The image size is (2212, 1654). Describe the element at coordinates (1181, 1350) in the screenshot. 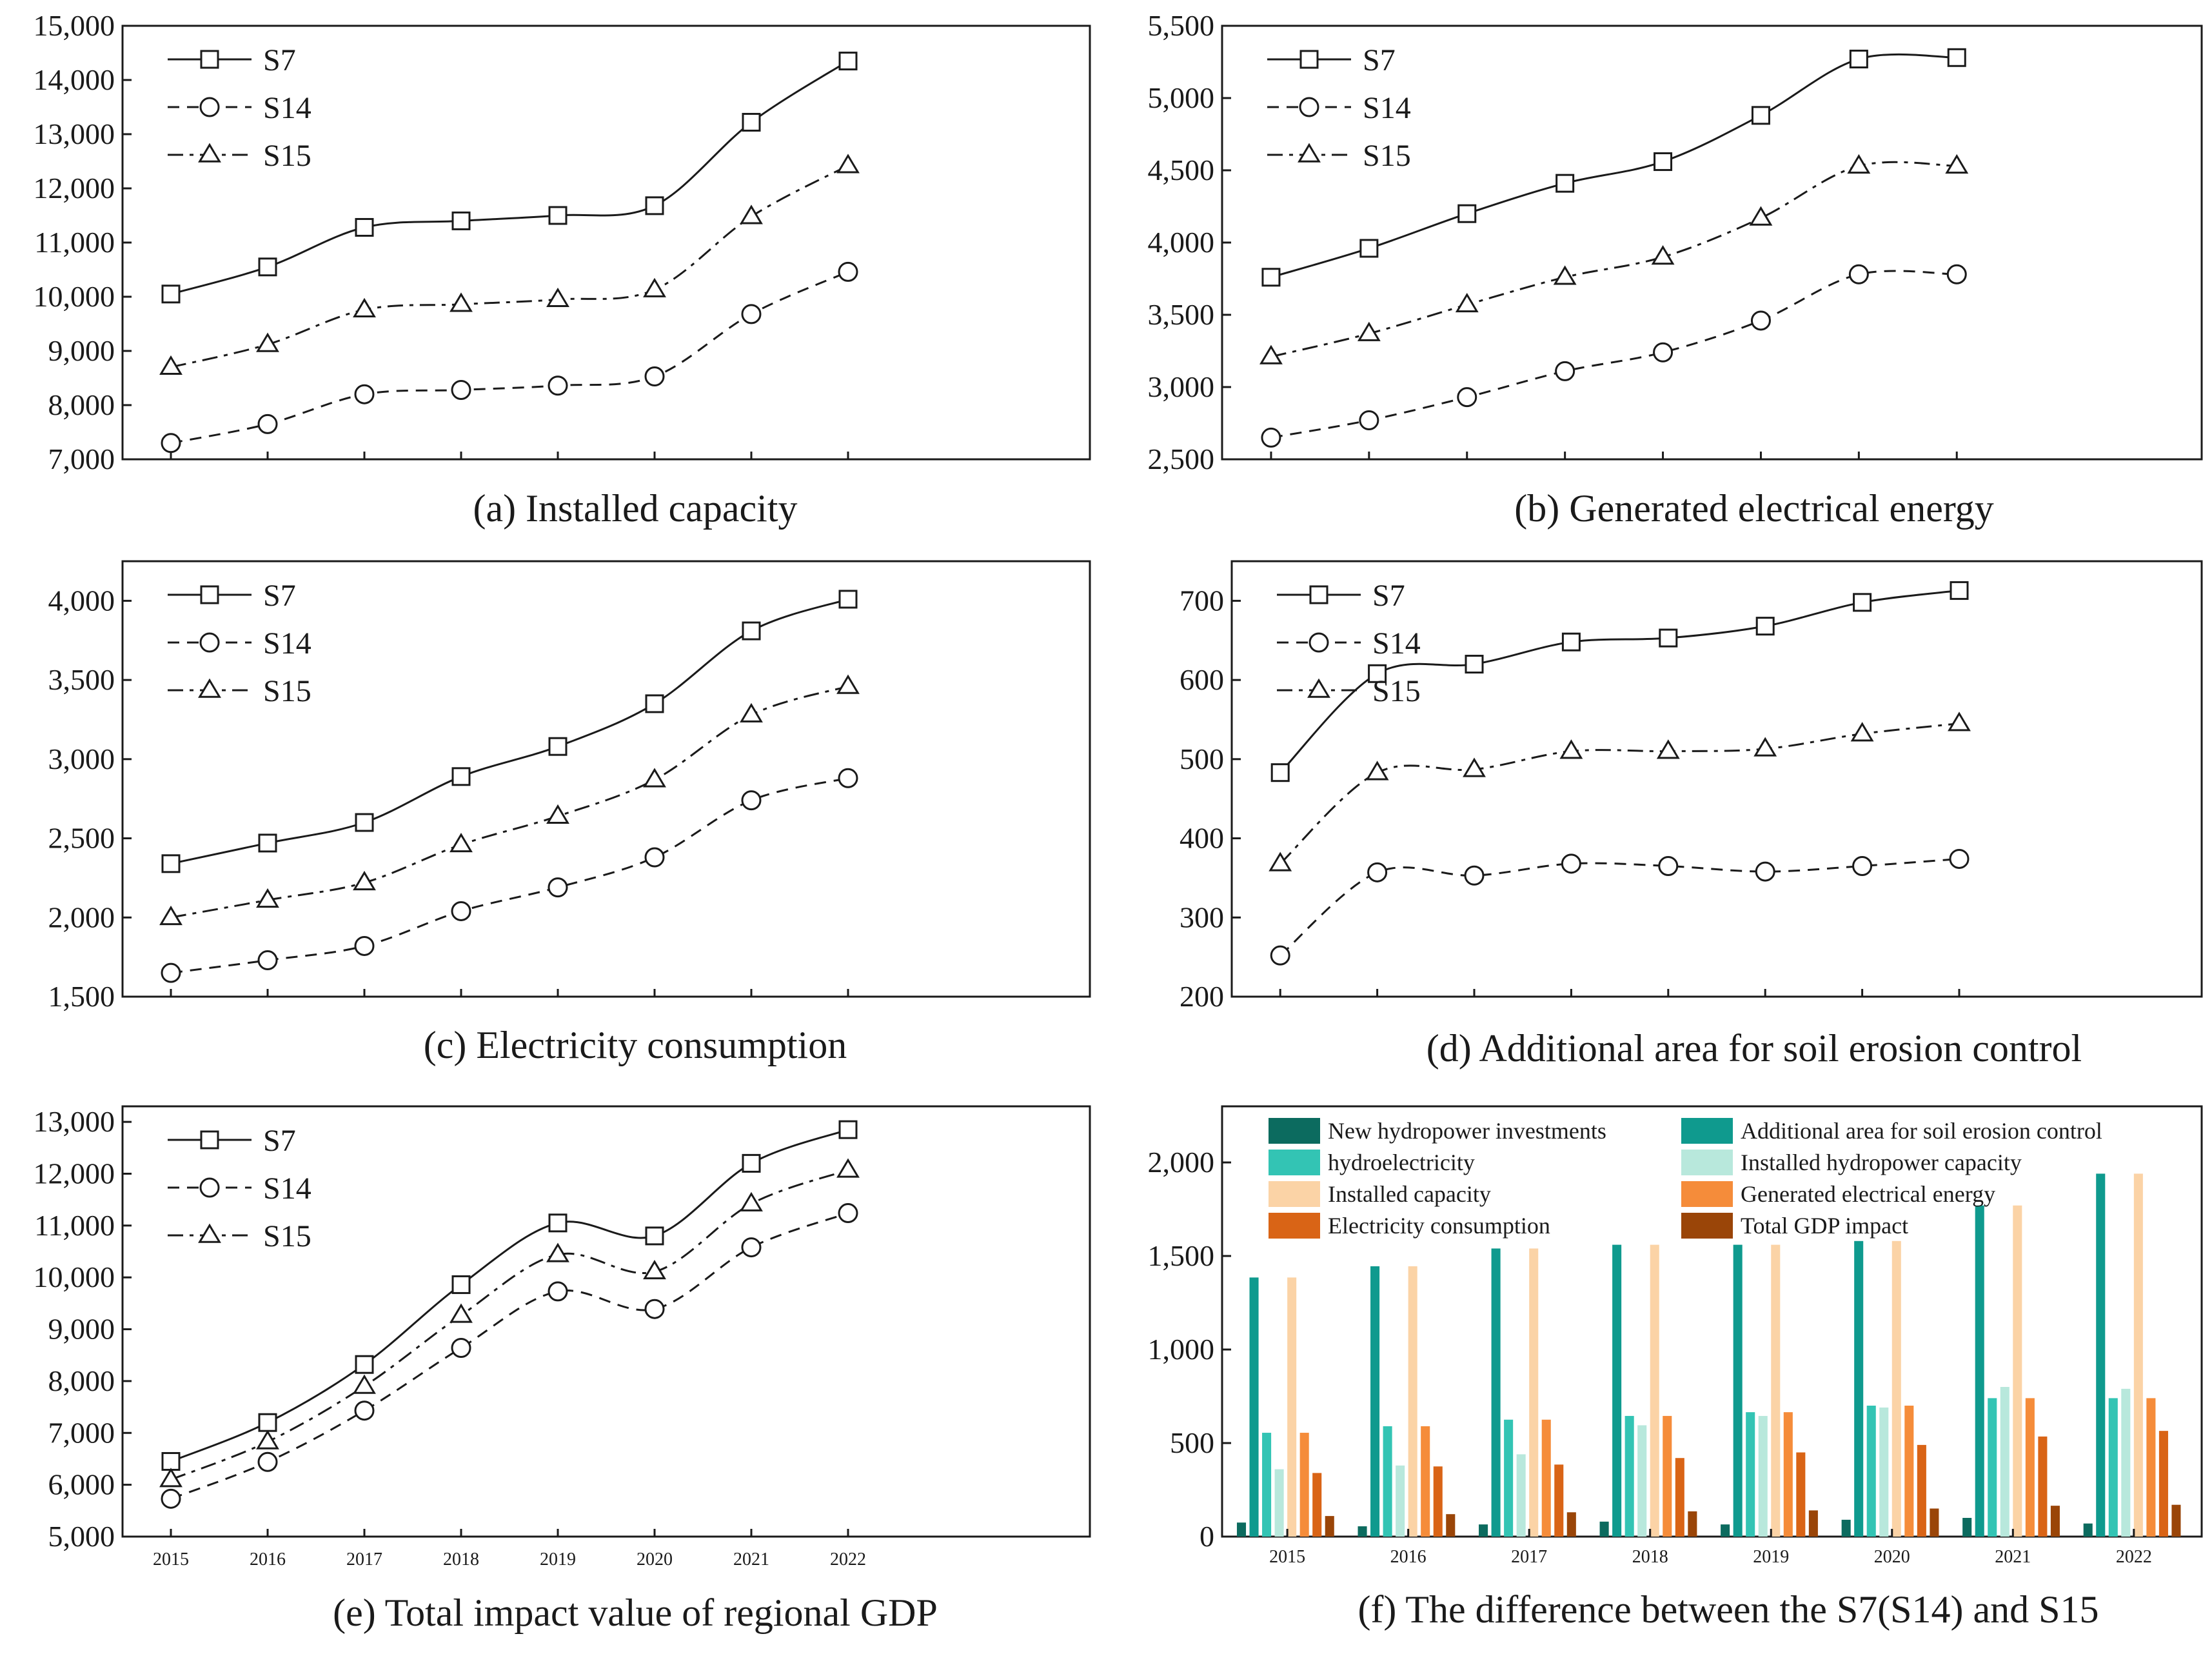

I see `y-tick-label: 1,000` at that location.